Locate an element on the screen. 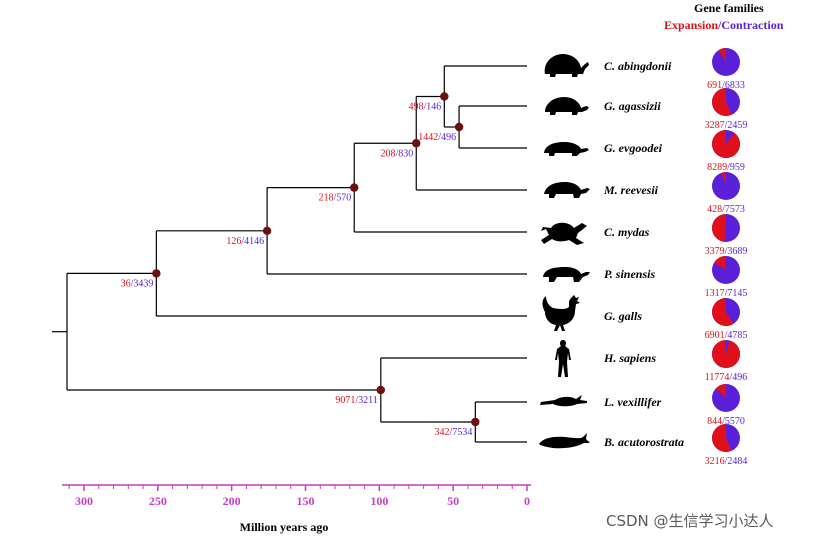 This screenshot has height=540, width=818. species-expansion-count: 3379 is located at coordinates (715, 251).